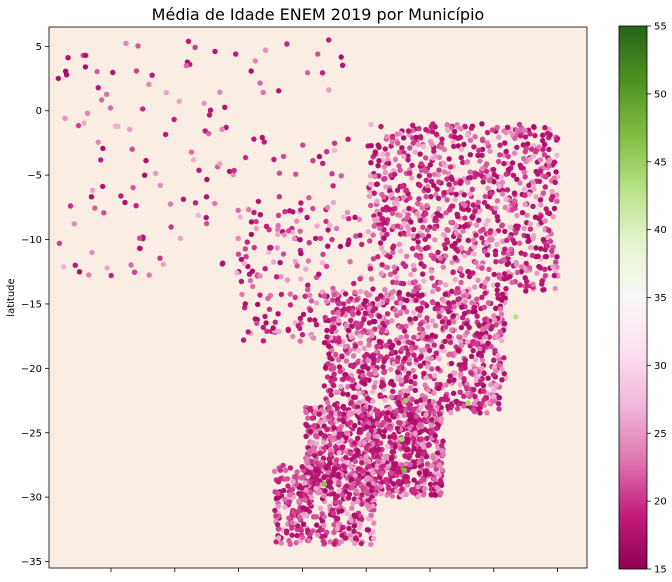  Describe the element at coordinates (660, 230) in the screenshot. I see `colorbar-tick-label: 40` at that location.